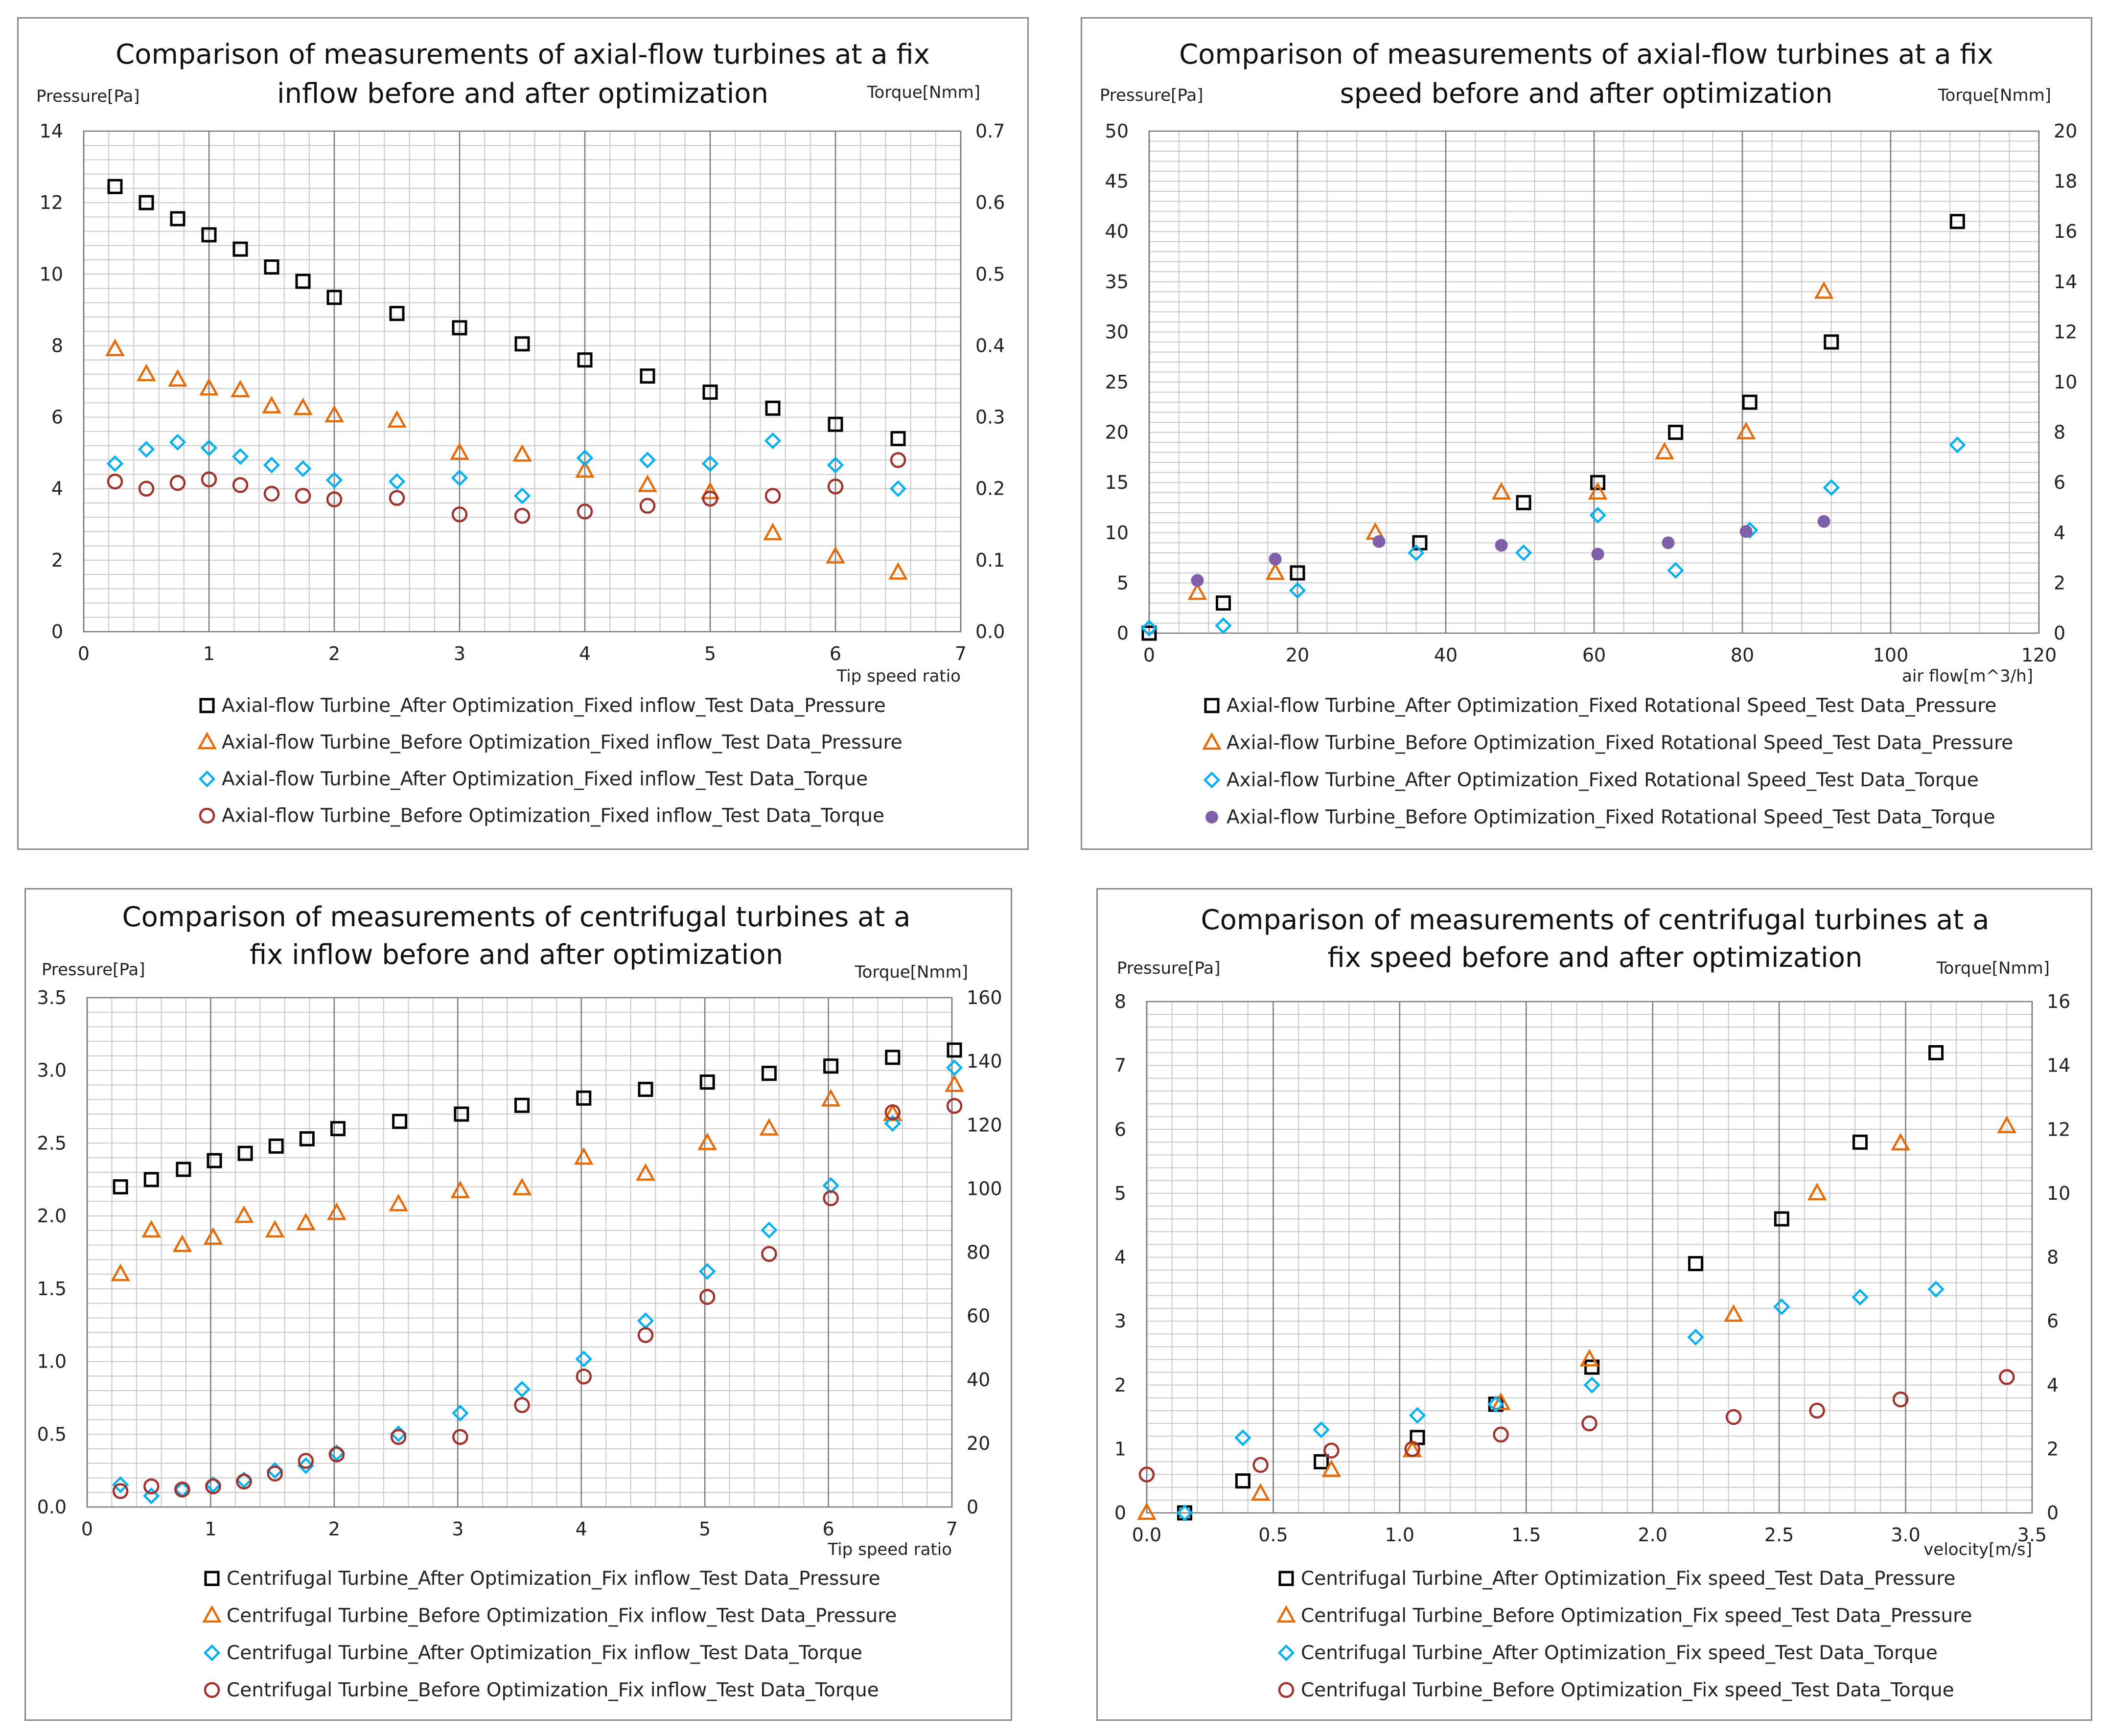 This screenshot has height=1736, width=2106. I want to click on y2-tick-label: 0.7, so click(990, 131).